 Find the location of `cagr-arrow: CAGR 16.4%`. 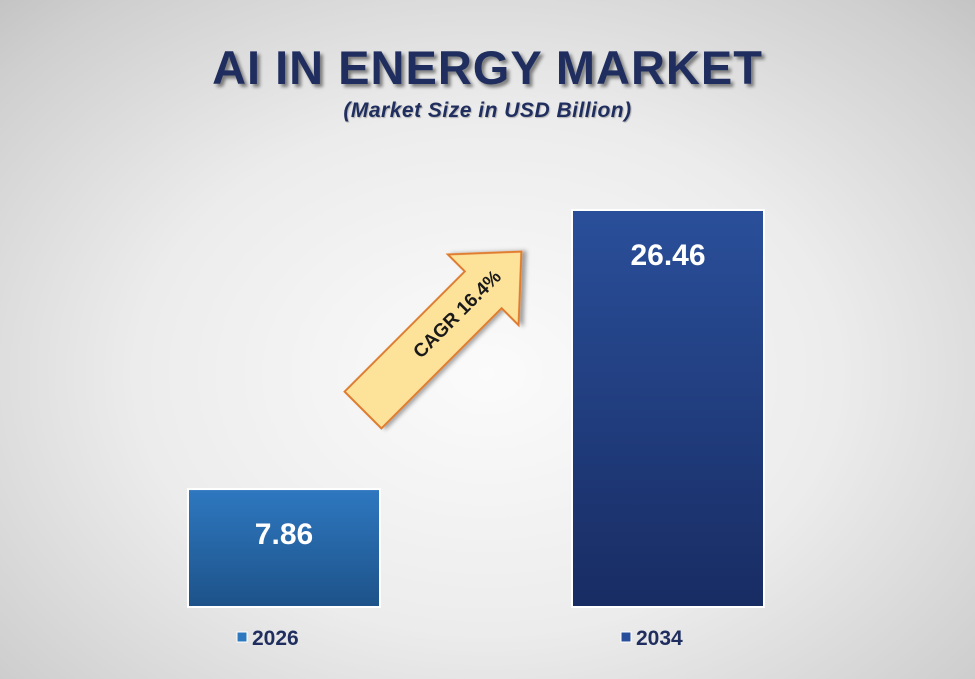

cagr-arrow: CAGR 16.4% is located at coordinates (433, 340).